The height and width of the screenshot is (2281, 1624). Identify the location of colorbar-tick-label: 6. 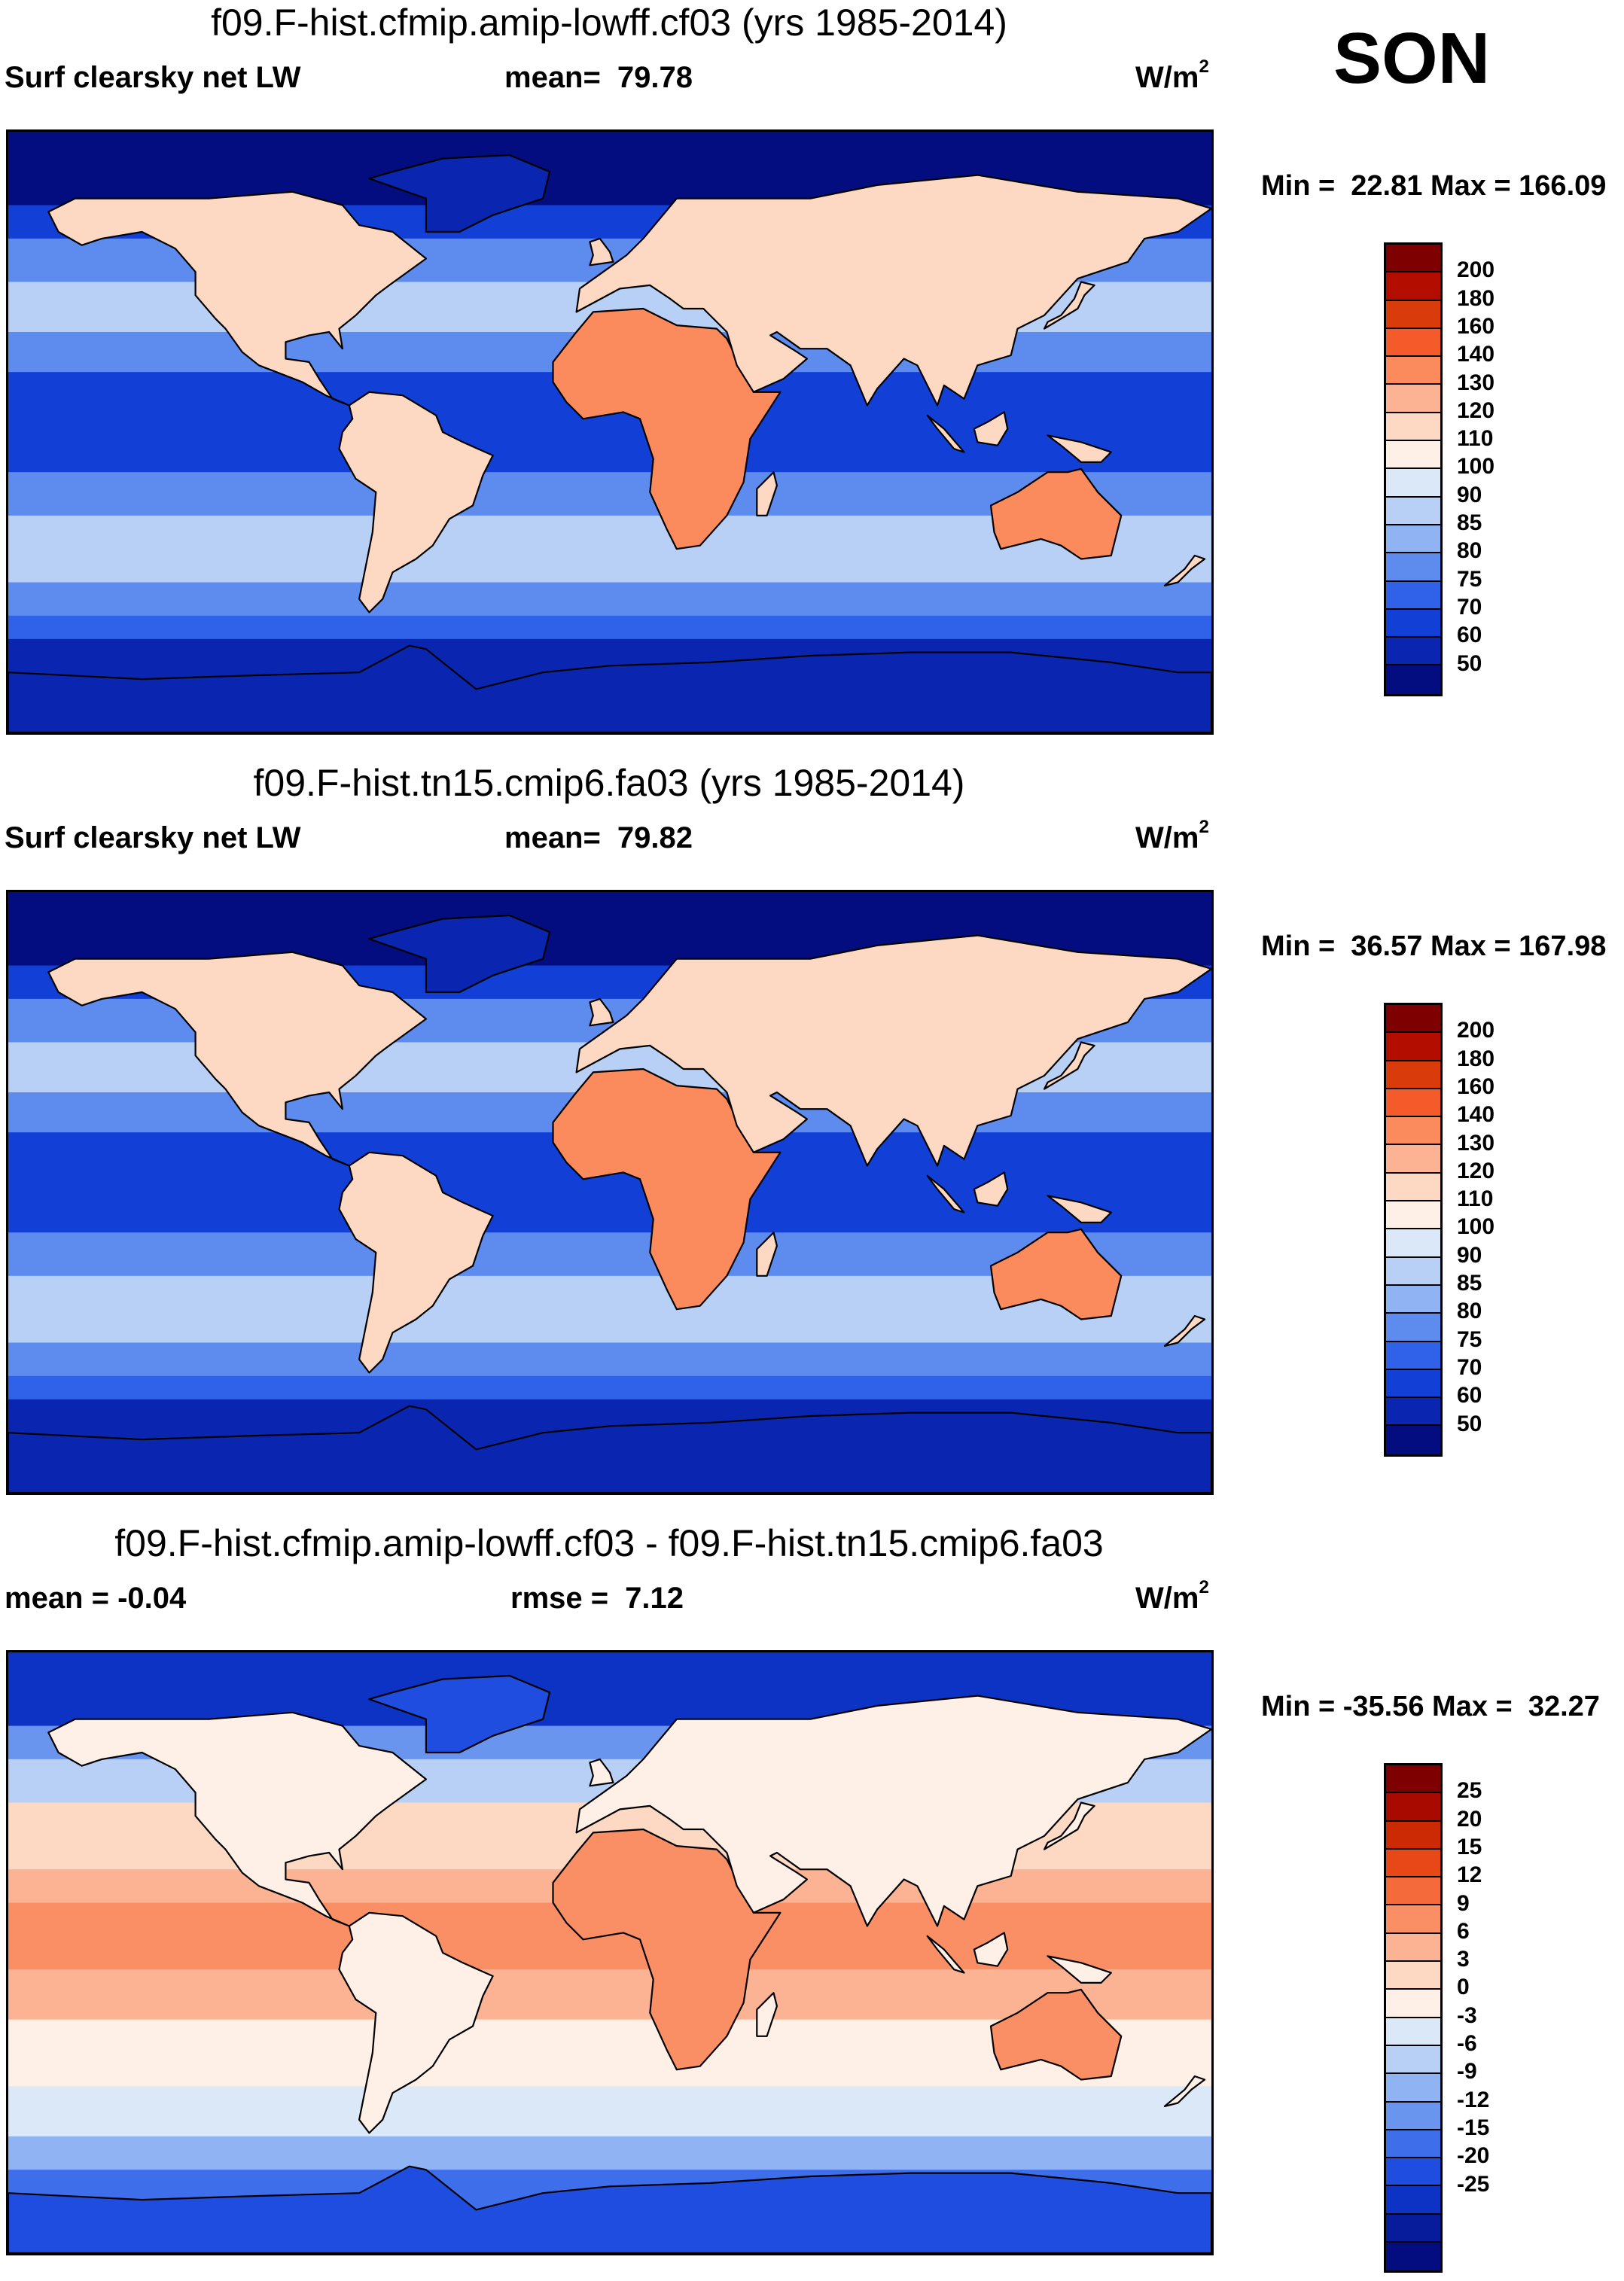
(1463, 1931).